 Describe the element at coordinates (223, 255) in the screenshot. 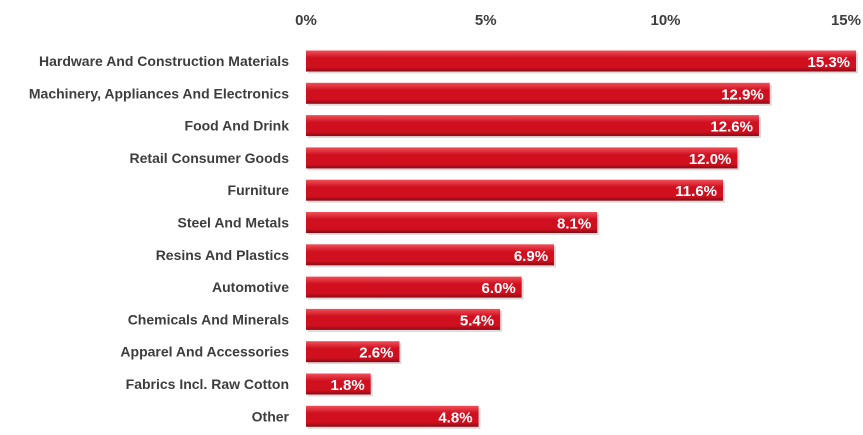

I see `category-label: Resins And Plastics` at that location.